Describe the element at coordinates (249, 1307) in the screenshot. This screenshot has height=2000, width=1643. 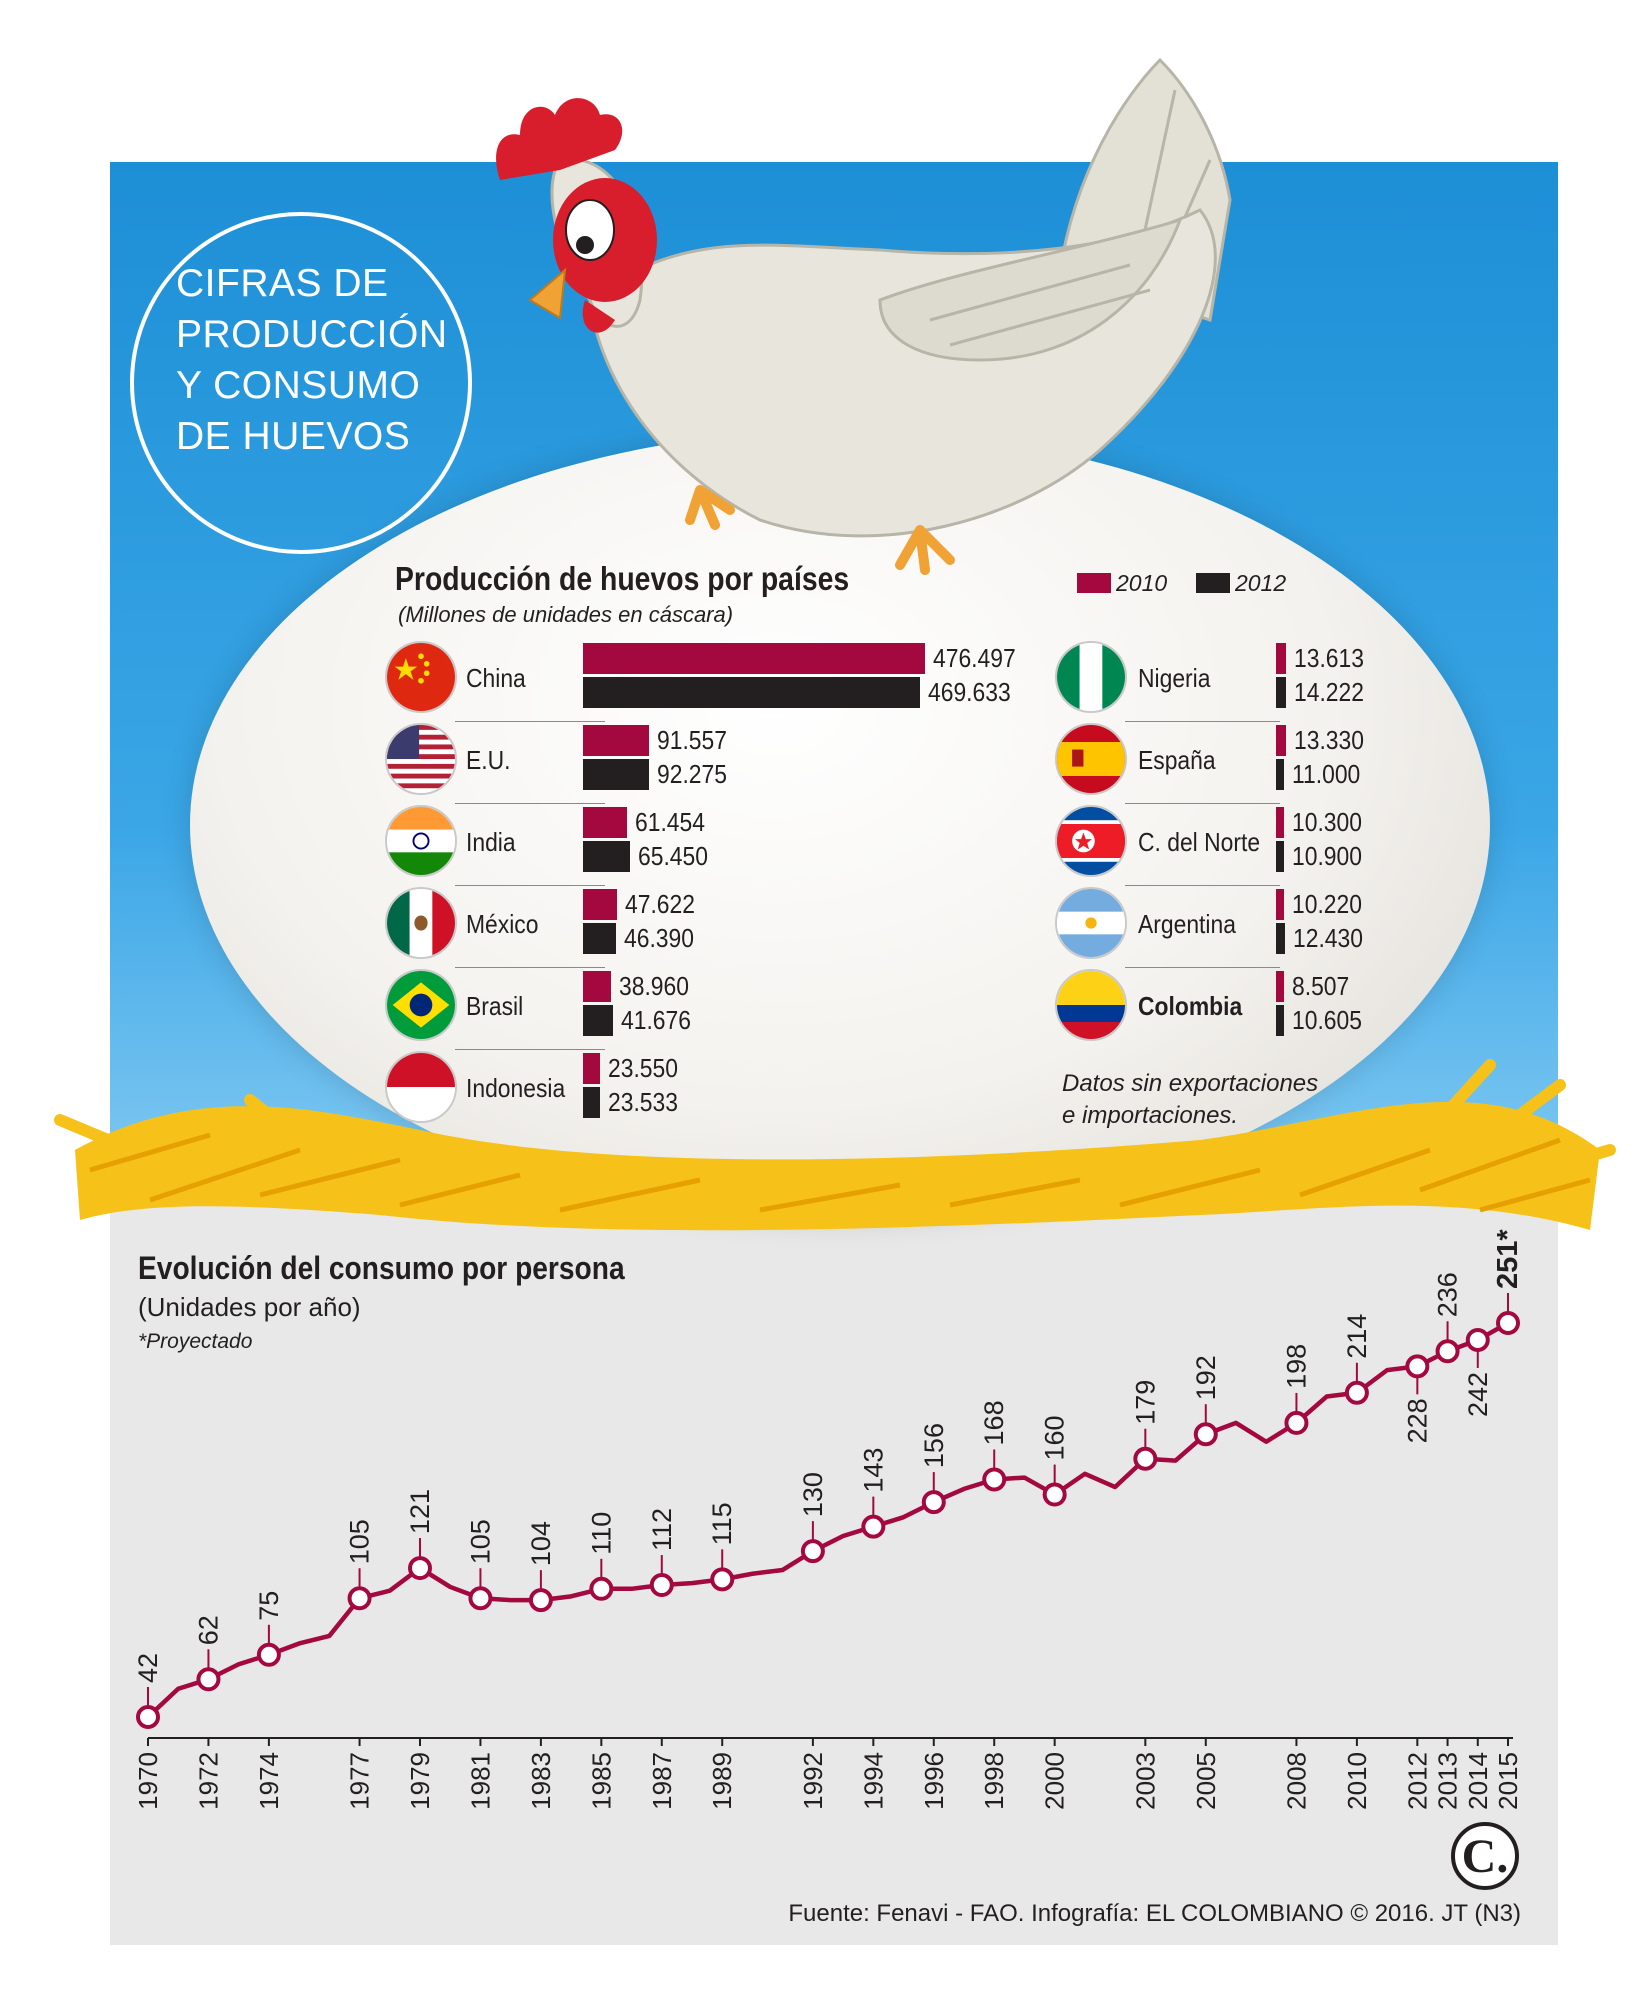
I see `consumption-subtitle: (Unidades por año)` at that location.